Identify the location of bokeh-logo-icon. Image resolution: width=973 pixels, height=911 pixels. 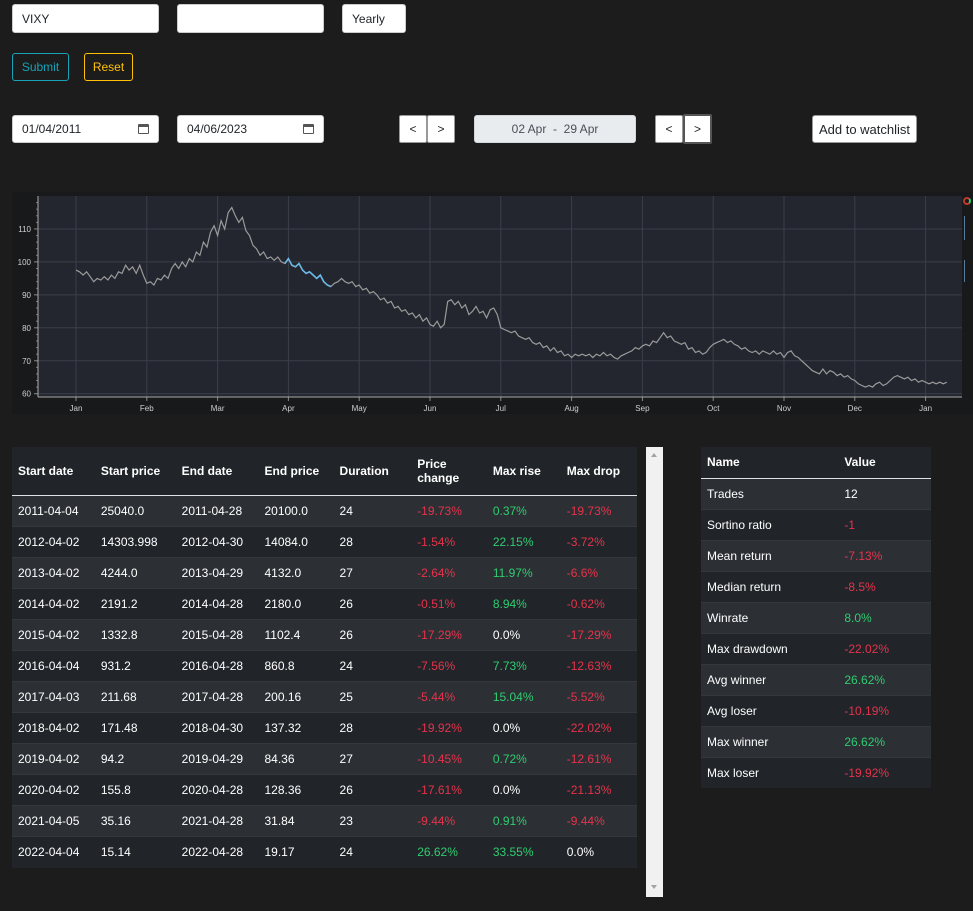
(967, 201).